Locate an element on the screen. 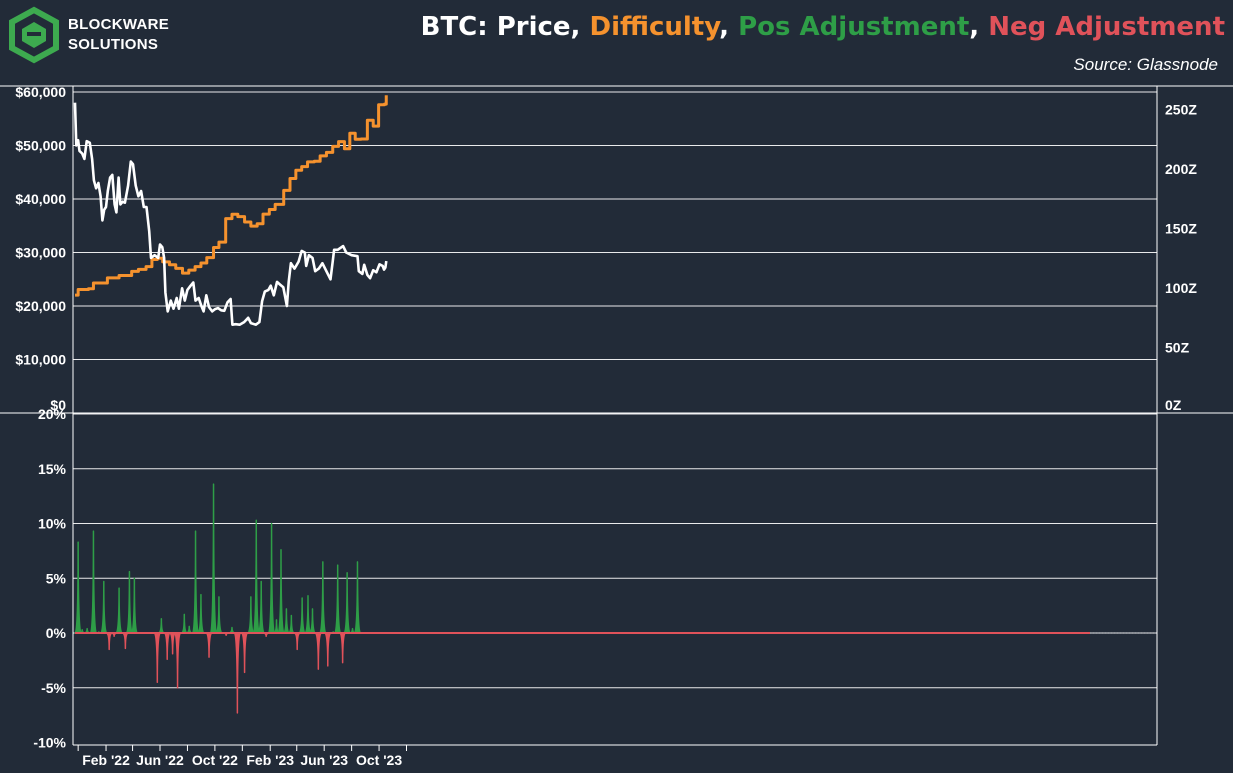  y-left-tick-label: $0 is located at coordinates (58, 405).